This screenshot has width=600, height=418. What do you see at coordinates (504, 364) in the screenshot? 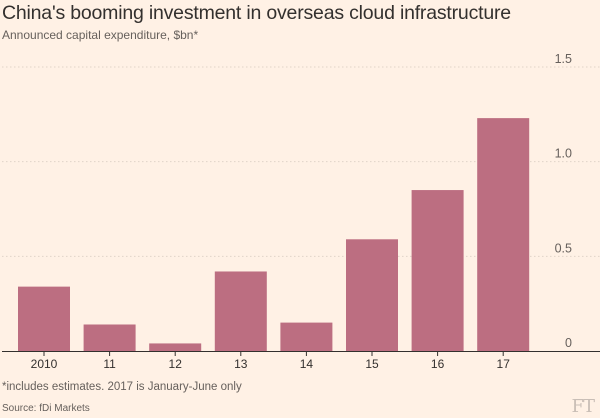
I see `x-tick-label: 17` at bounding box center [504, 364].